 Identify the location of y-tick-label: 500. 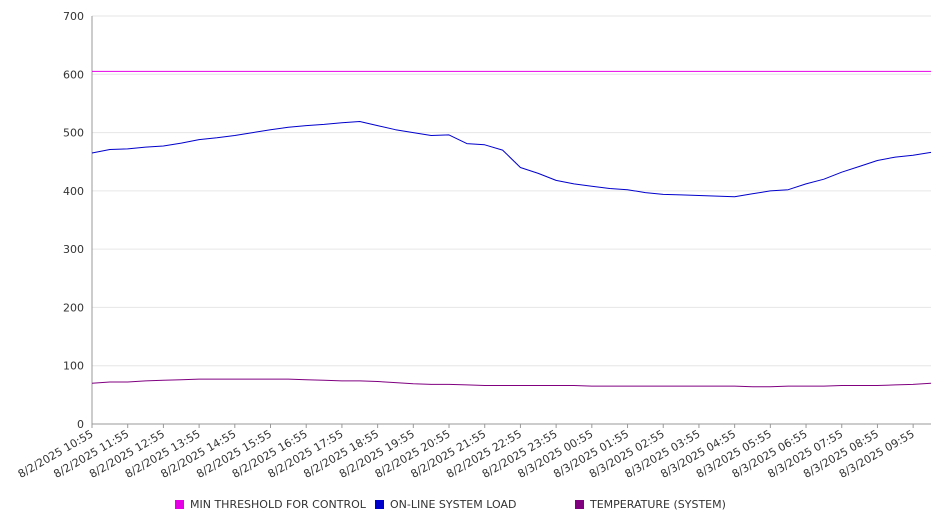
(73, 133).